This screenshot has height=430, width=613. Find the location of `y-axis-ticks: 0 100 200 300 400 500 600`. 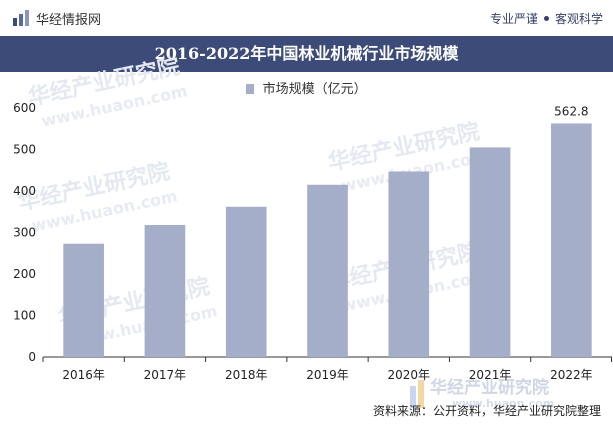

y-axis-ticks: 0 100 200 300 400 500 600 is located at coordinates (24, 232).